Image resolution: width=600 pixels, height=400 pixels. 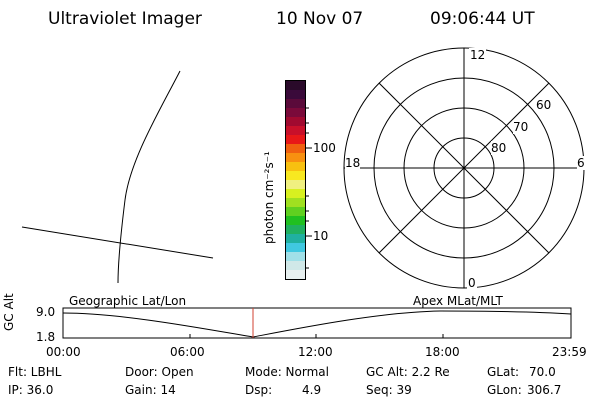 What do you see at coordinates (117, 242) in the screenshot?
I see `geo-parallel-line` at bounding box center [117, 242].